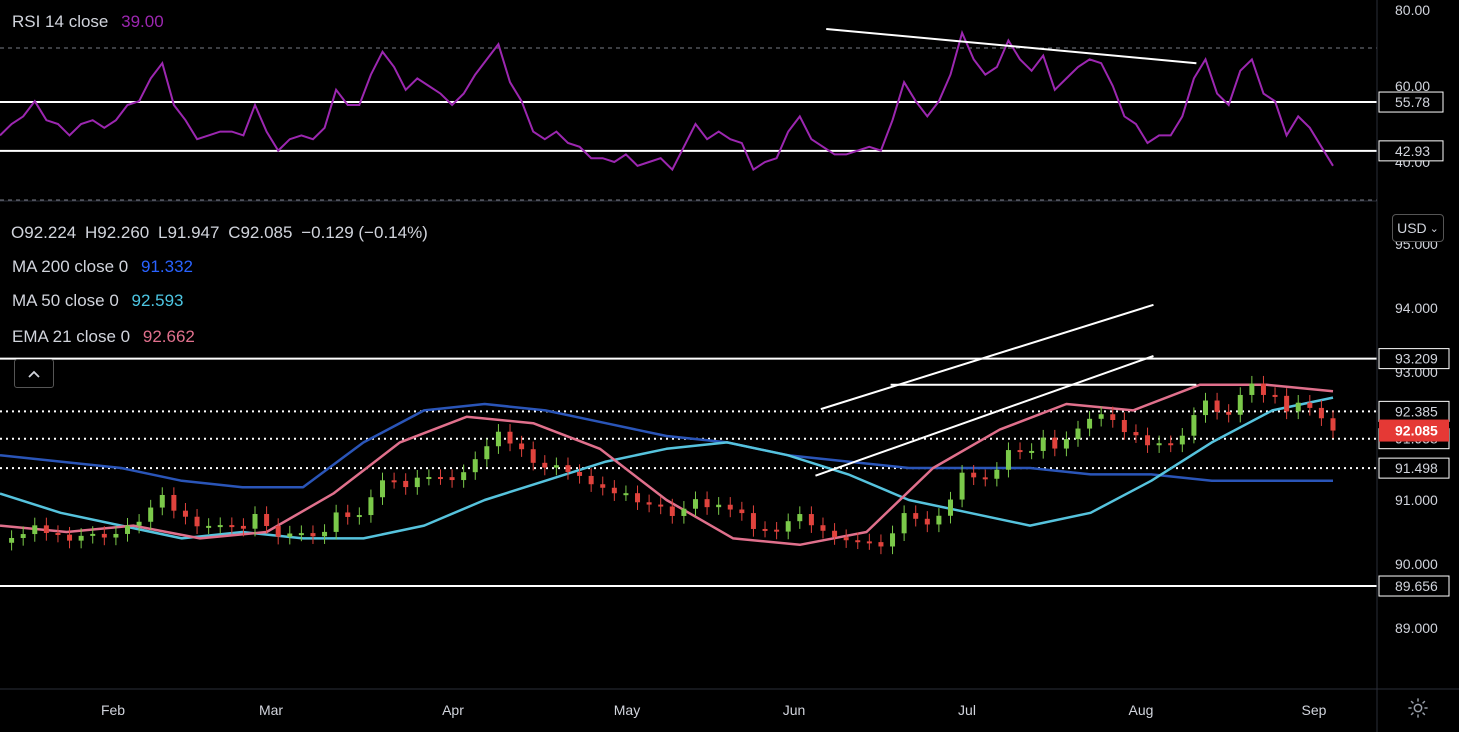 This screenshot has height=732, width=1459. Describe the element at coordinates (266, 232) in the screenshot. I see `ohlc-close-value: 92.085` at that location.